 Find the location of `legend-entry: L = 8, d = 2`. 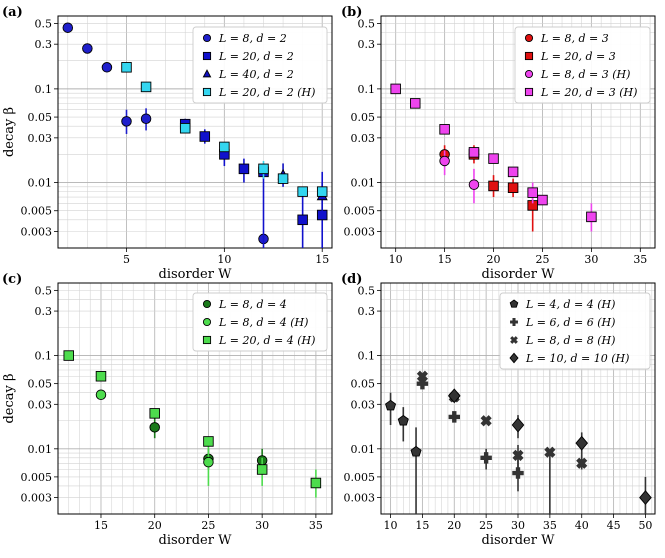

legend-entry: L = 8, d = 2 is located at coordinates (252, 38).